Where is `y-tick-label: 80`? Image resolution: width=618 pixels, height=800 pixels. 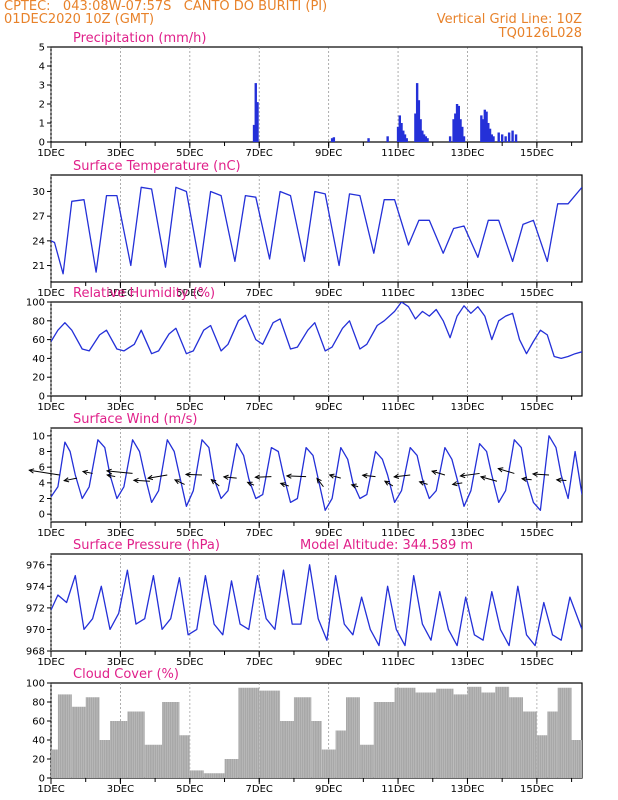 y-tick-label: 80 is located at coordinates (38, 703).